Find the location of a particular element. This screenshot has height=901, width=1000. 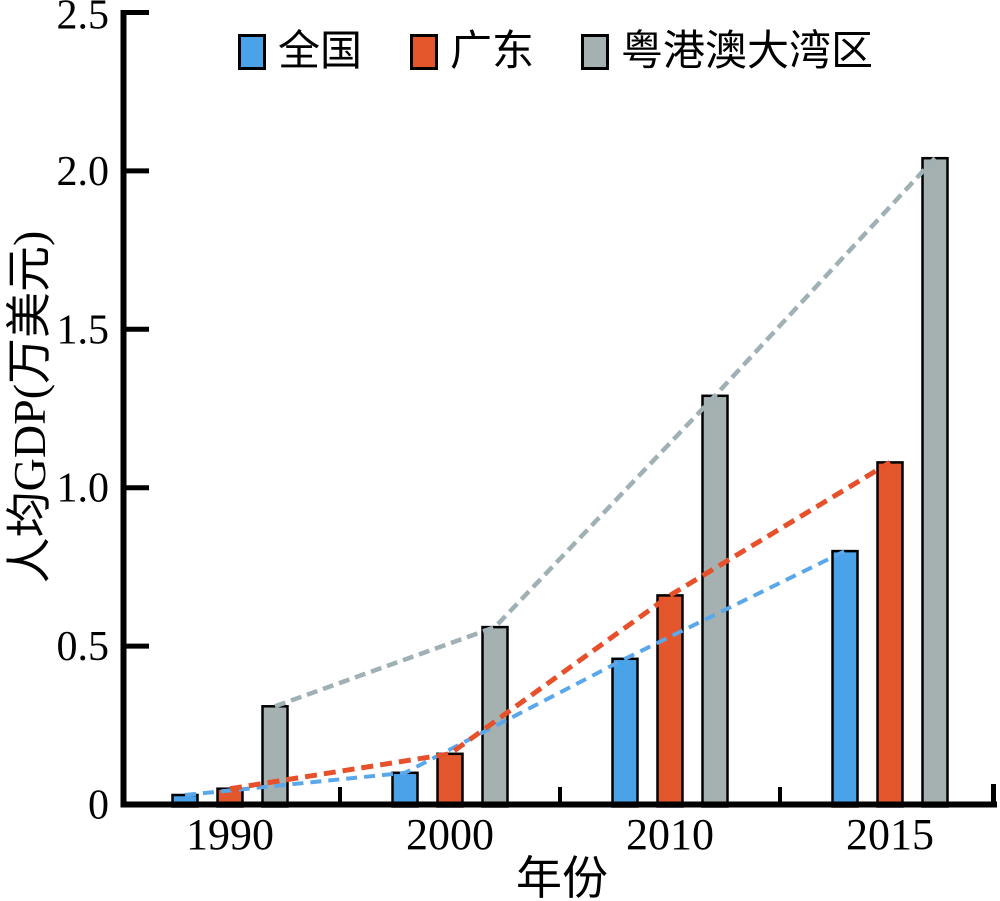

x-axis-title: 年份 is located at coordinates (562, 877).